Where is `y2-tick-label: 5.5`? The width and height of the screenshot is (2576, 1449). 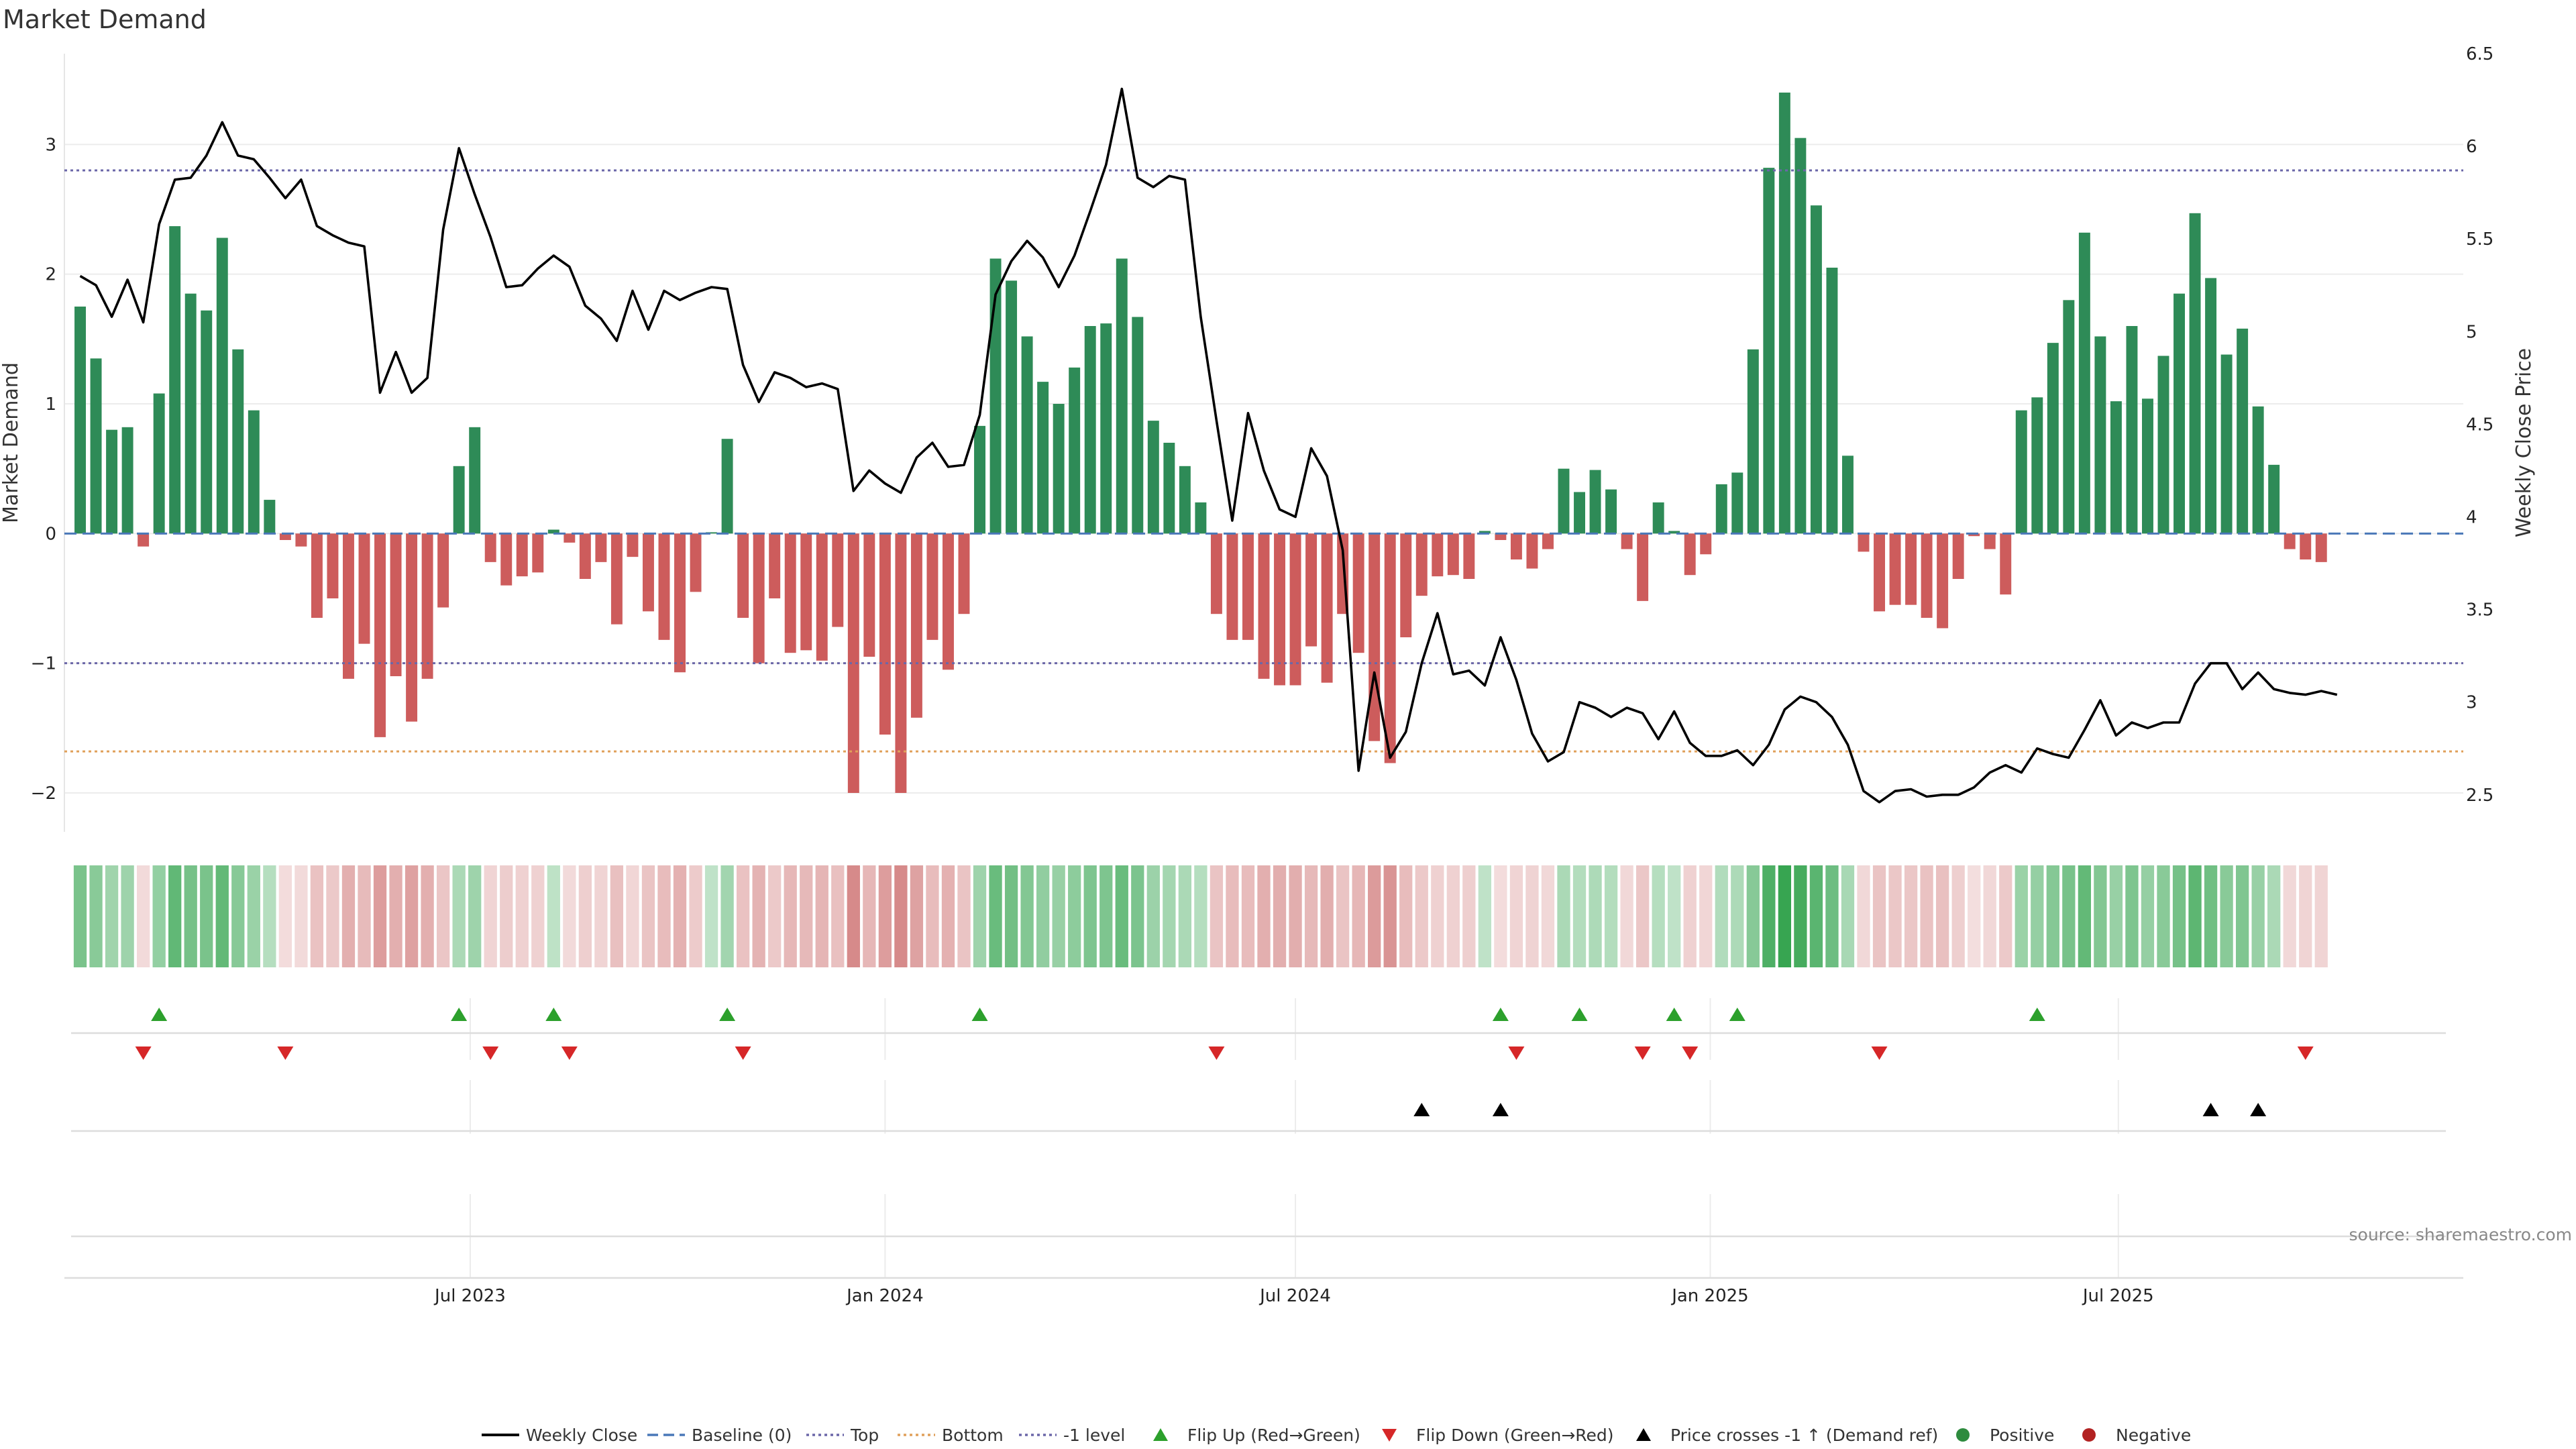 y2-tick-label: 5.5 is located at coordinates (2479, 239).